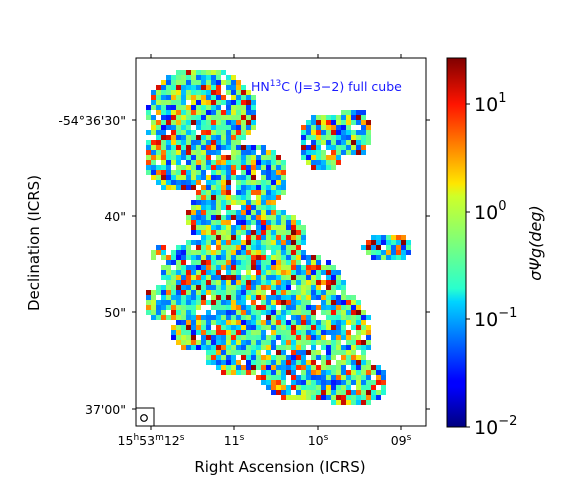 The height and width of the screenshot is (480, 570). Describe the element at coordinates (490, 211) in the screenshot. I see `colorbar-tick-label-1: 100` at that location.